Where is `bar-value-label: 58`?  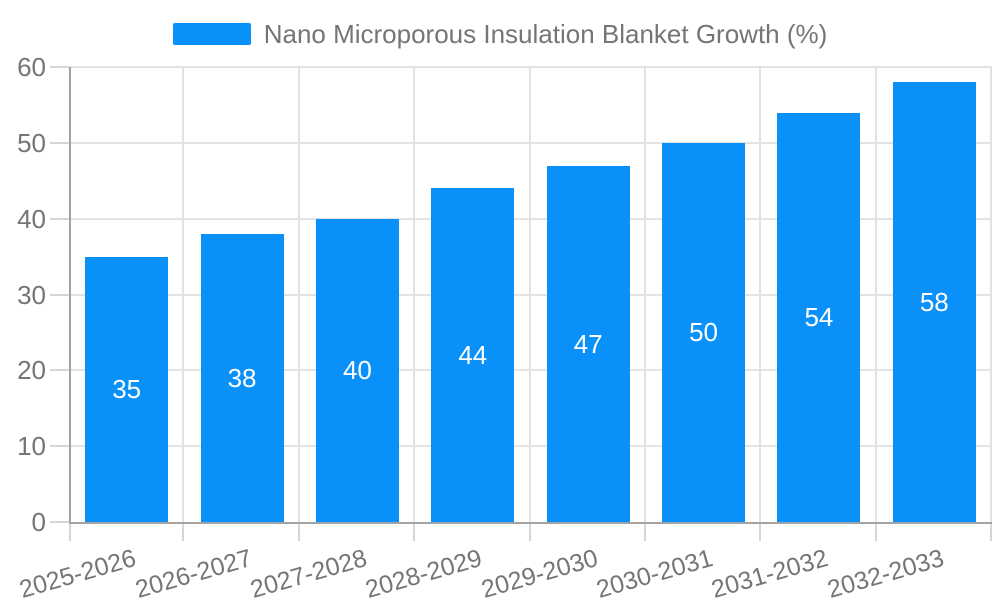
bar-value-label: 58 is located at coordinates (934, 302).